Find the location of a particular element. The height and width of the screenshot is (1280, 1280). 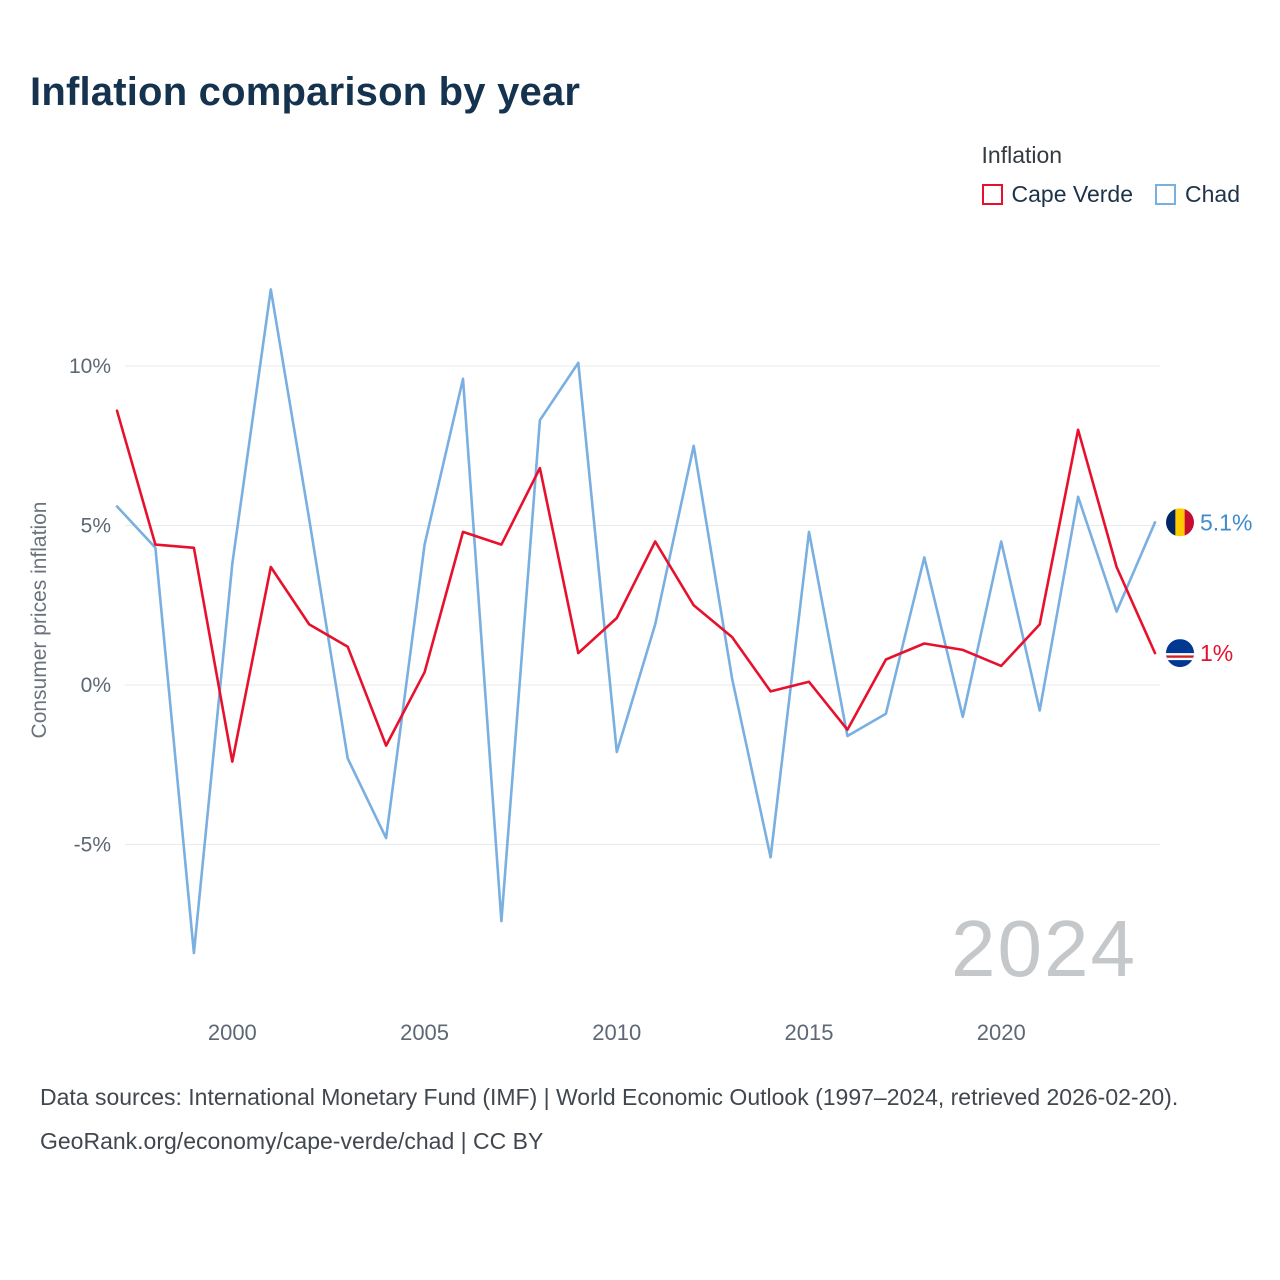

legend-item-label: Chad is located at coordinates (1212, 194).